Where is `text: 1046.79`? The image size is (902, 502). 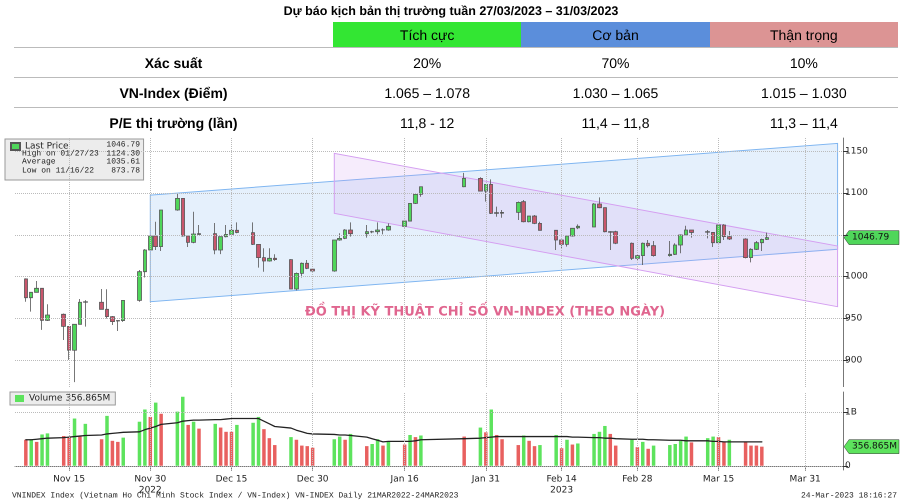 text: 1046.79 is located at coordinates (871, 237).